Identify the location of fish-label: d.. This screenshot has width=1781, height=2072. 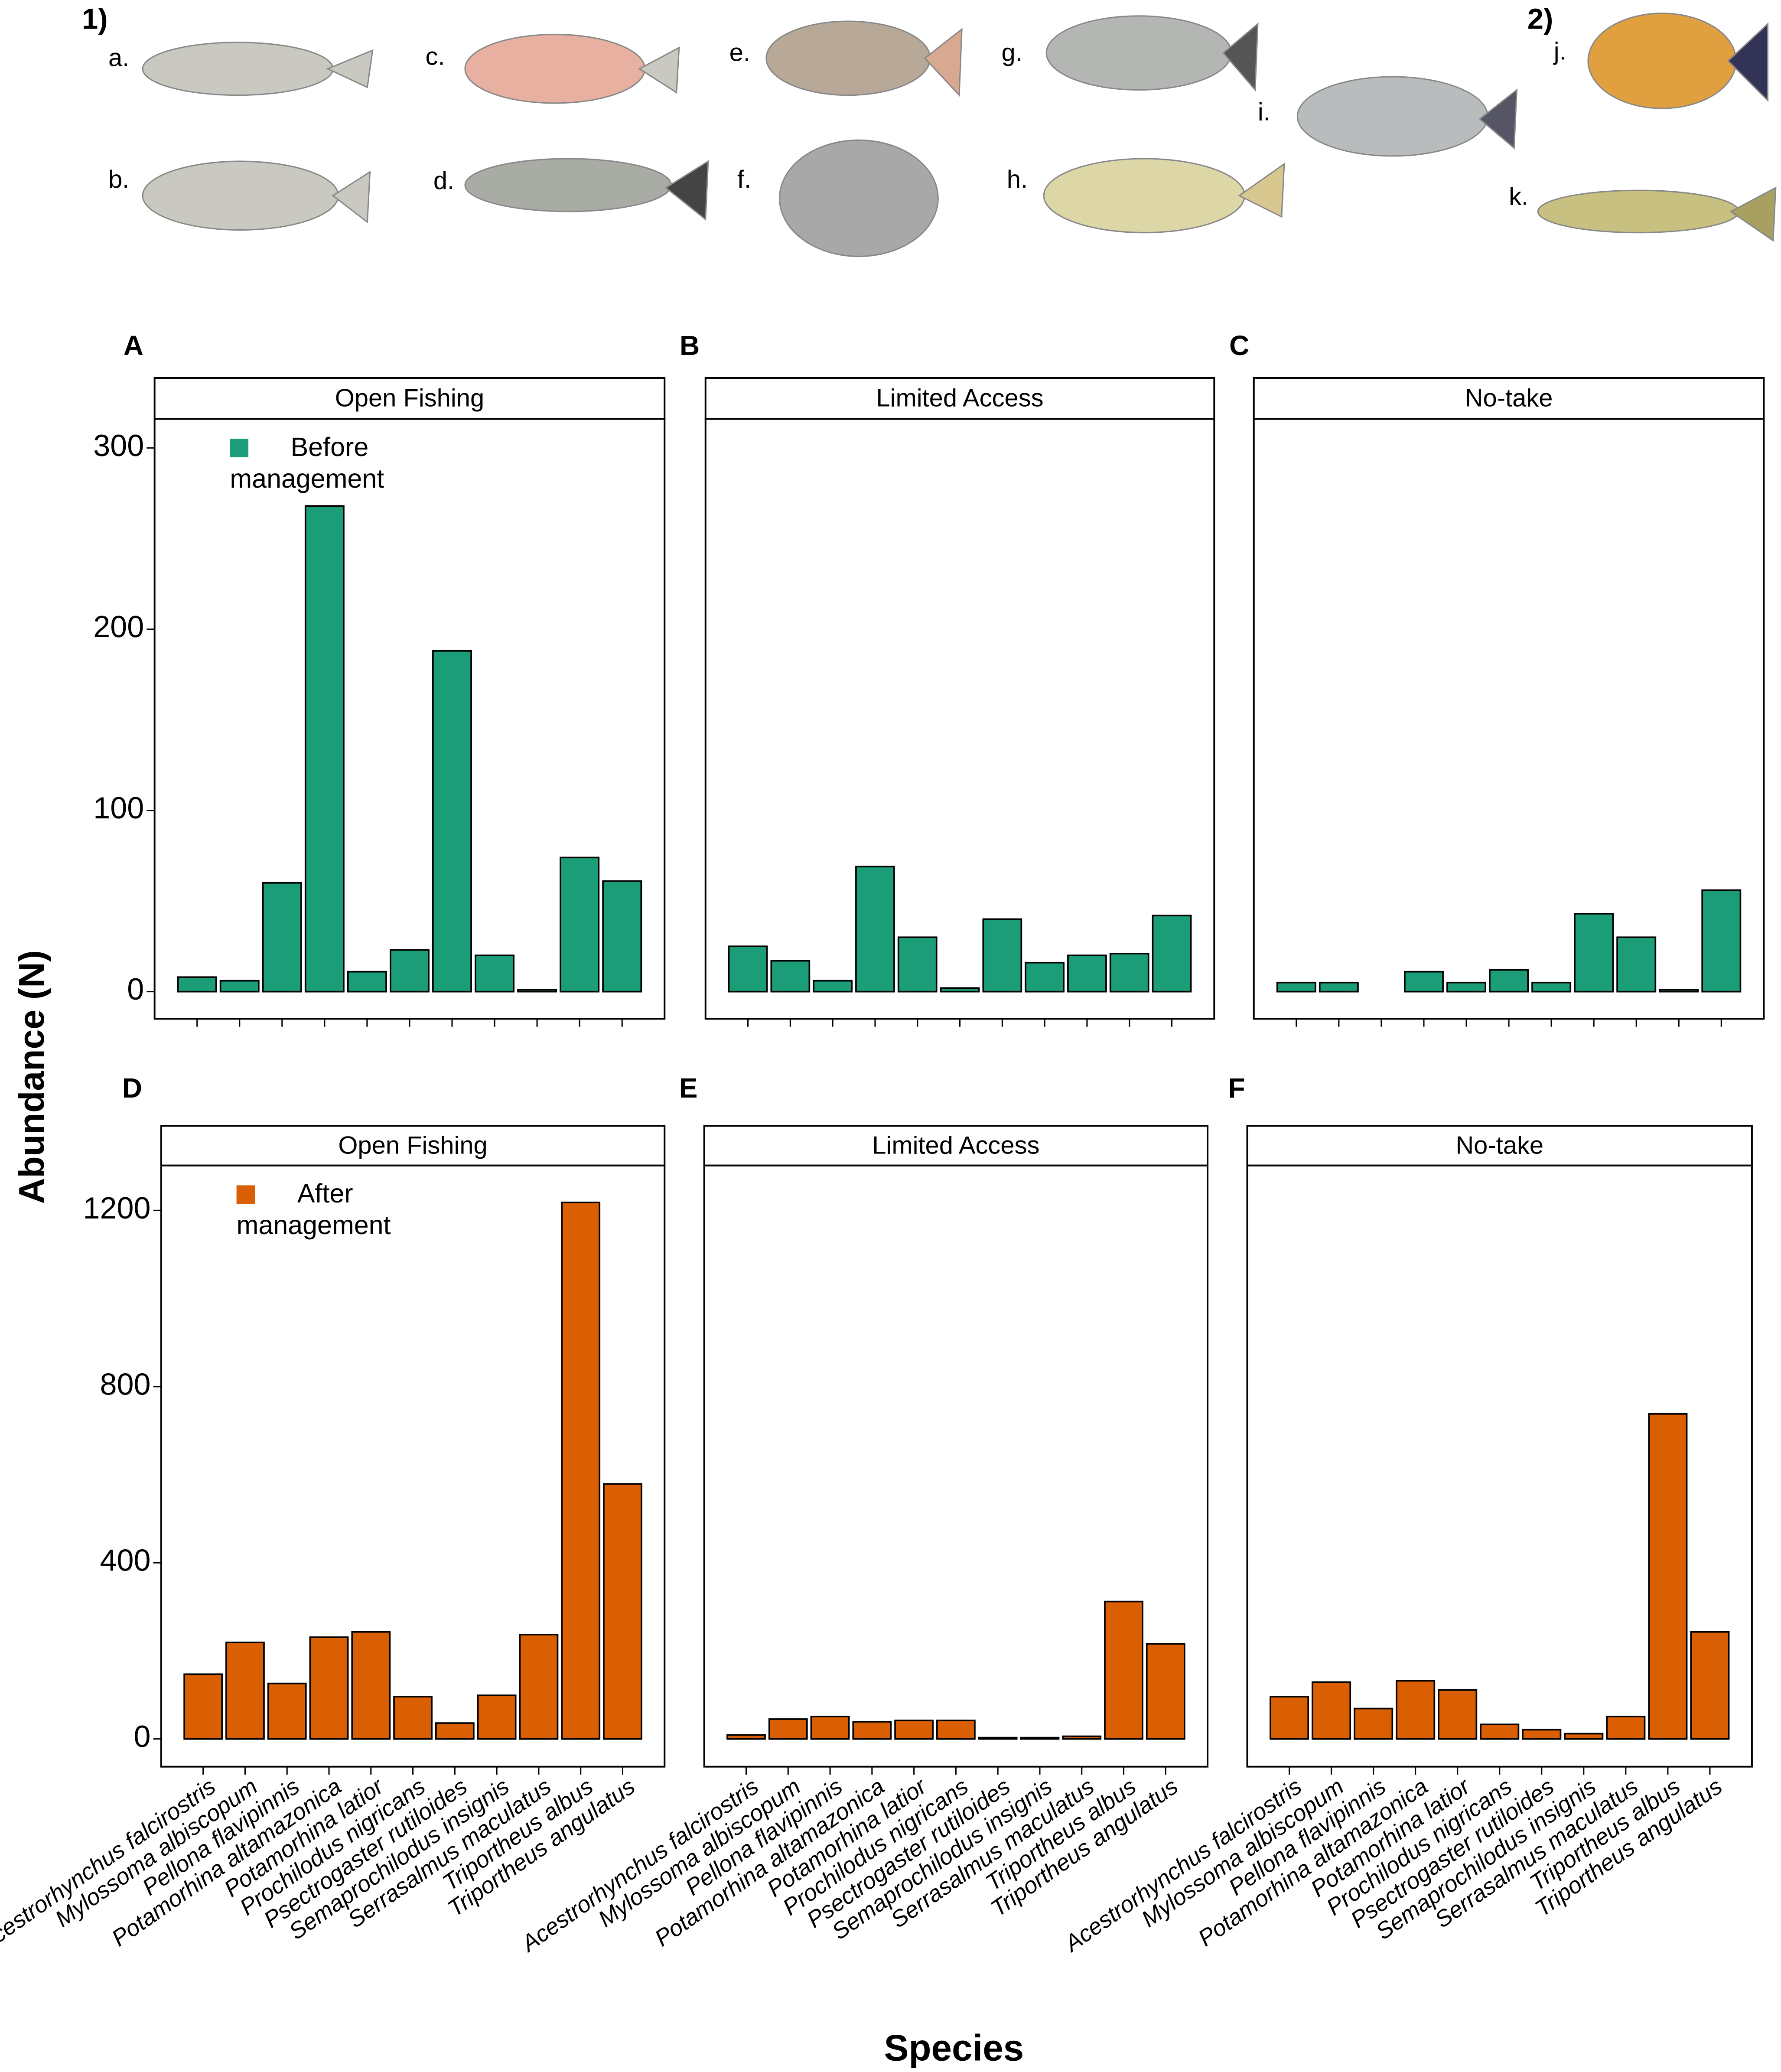
(444, 181).